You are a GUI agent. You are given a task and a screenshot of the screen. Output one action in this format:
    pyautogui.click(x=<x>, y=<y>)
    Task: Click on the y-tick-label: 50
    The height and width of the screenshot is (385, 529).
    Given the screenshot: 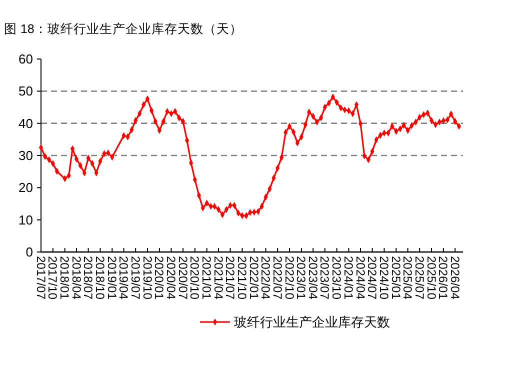 What is the action you would take?
    pyautogui.click(x=25, y=91)
    